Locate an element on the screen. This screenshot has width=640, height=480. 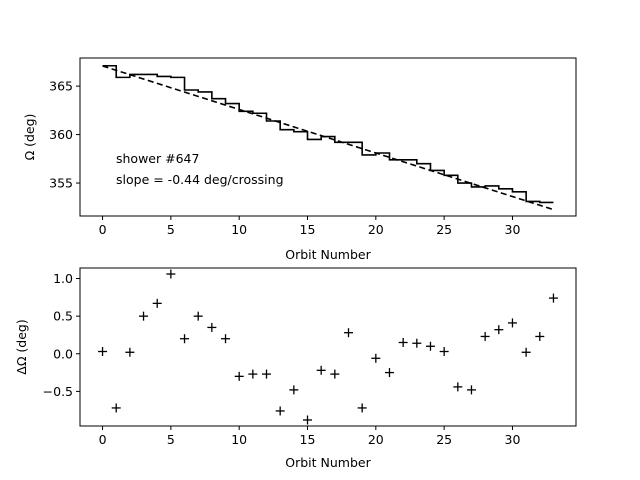
shower-annotation: shower #647 is located at coordinates (157, 158).